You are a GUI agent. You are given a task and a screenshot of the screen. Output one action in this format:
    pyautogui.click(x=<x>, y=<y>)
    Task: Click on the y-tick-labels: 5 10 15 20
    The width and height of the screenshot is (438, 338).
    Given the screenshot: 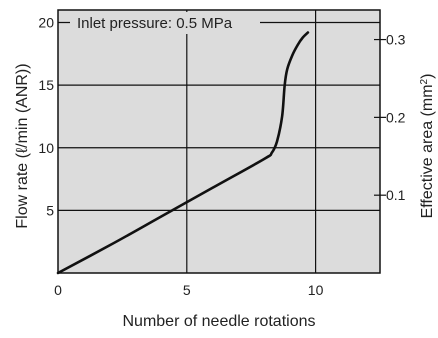 What is the action you would take?
    pyautogui.click(x=46, y=117)
    